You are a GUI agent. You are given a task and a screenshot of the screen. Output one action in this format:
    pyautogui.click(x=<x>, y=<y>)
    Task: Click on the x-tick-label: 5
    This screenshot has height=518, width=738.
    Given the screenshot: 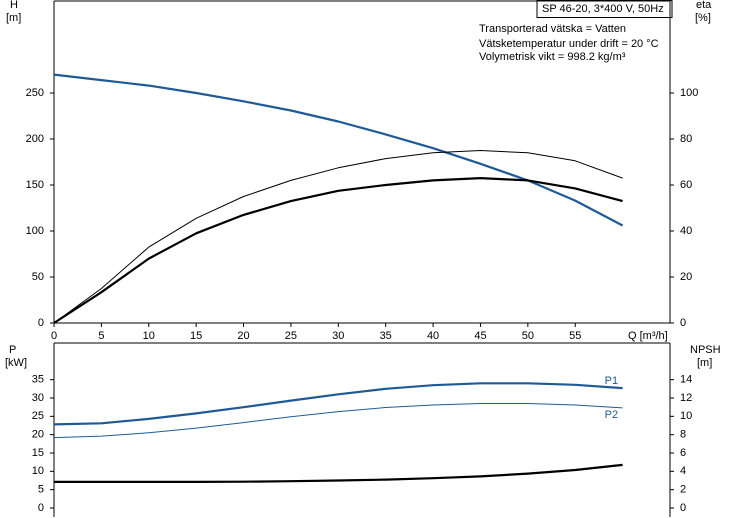 What is the action you would take?
    pyautogui.click(x=101, y=336)
    